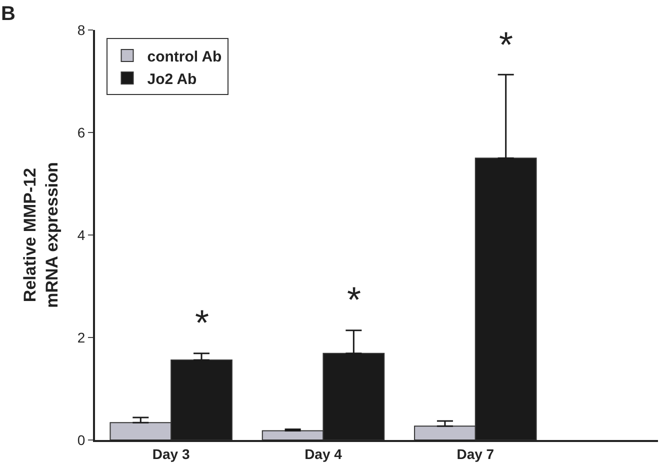  Describe the element at coordinates (41, 235) in the screenshot. I see `y-axis-title: Relative MMP-12 mRNA expression` at that location.